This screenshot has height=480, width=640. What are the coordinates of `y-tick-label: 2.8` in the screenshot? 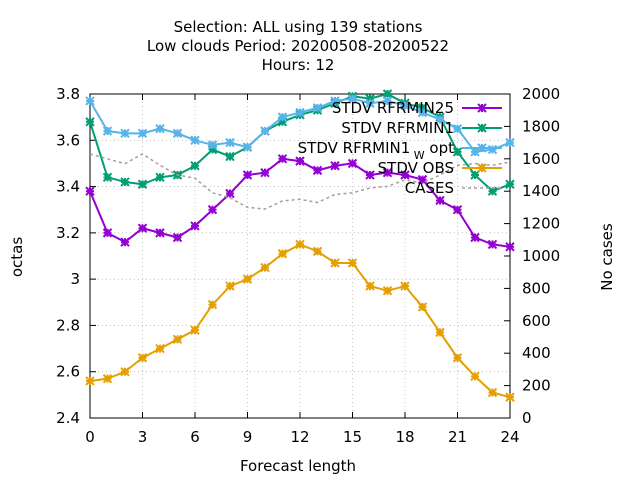 It's located at (68, 325).